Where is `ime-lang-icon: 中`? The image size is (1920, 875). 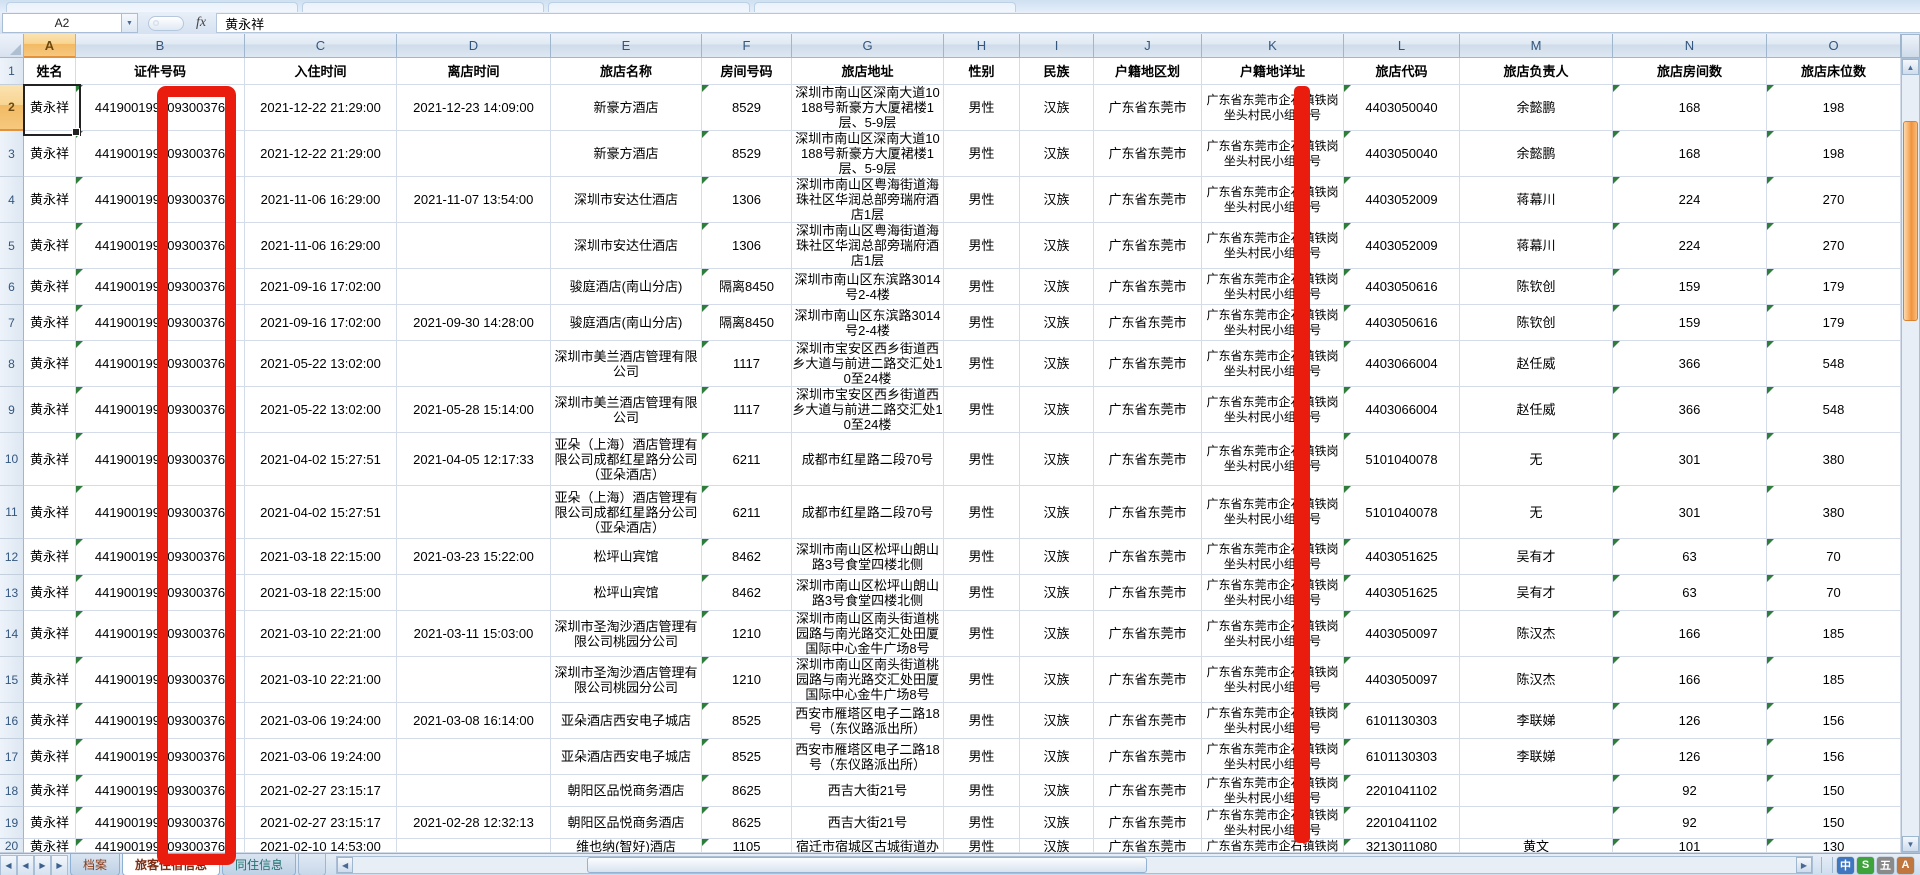
ime-lang-icon: 中 is located at coordinates (1845, 865).